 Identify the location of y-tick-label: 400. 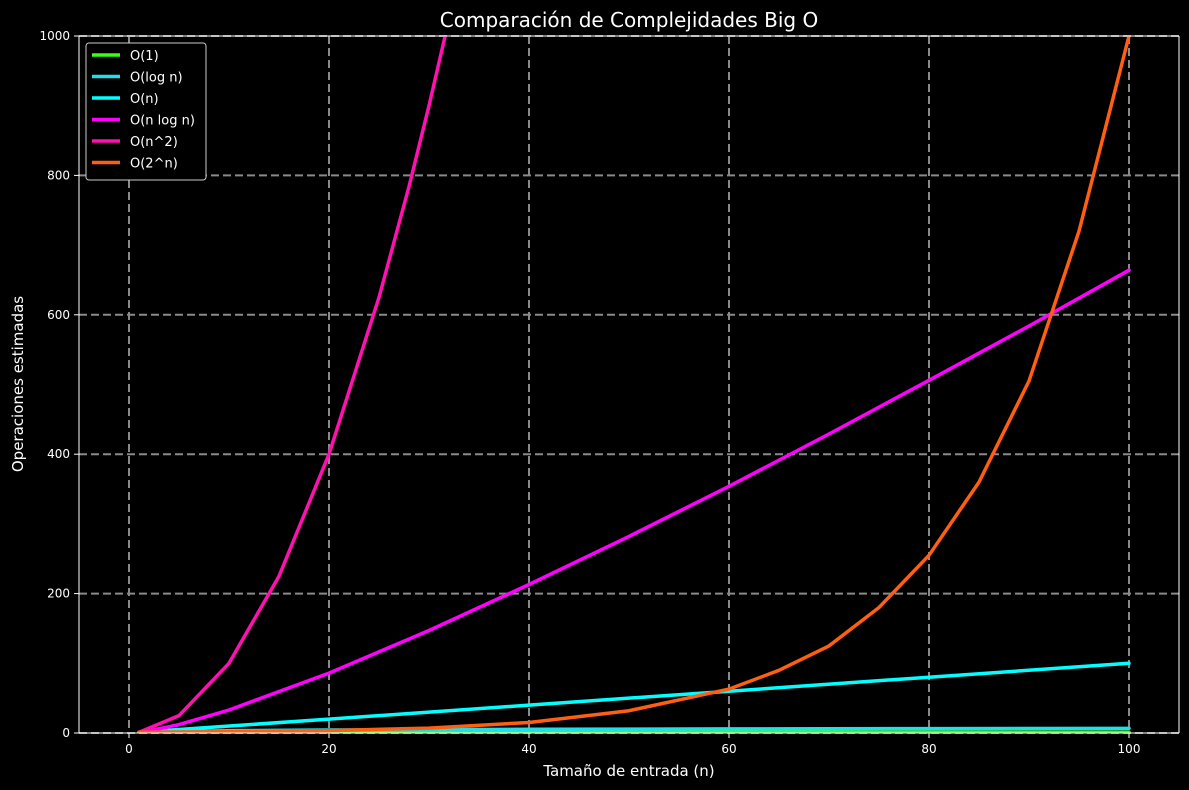
(58, 454).